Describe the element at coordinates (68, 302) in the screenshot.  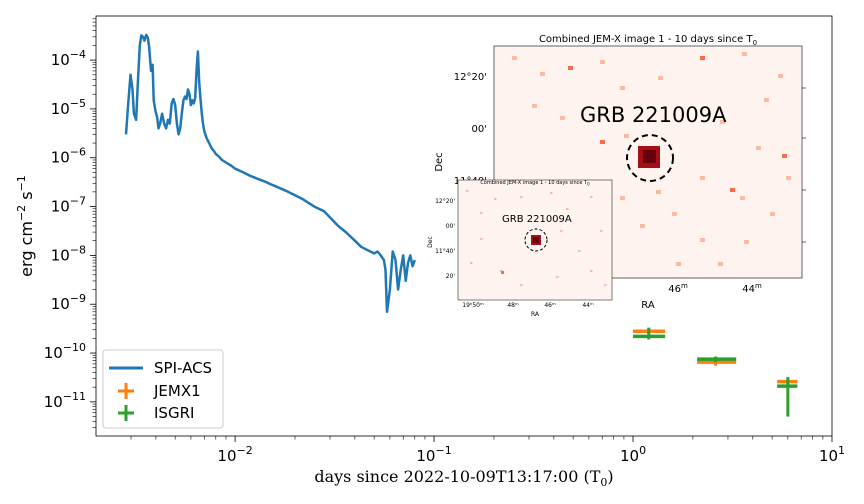
I see `y-tick-label: 10⁻⁹` at that location.